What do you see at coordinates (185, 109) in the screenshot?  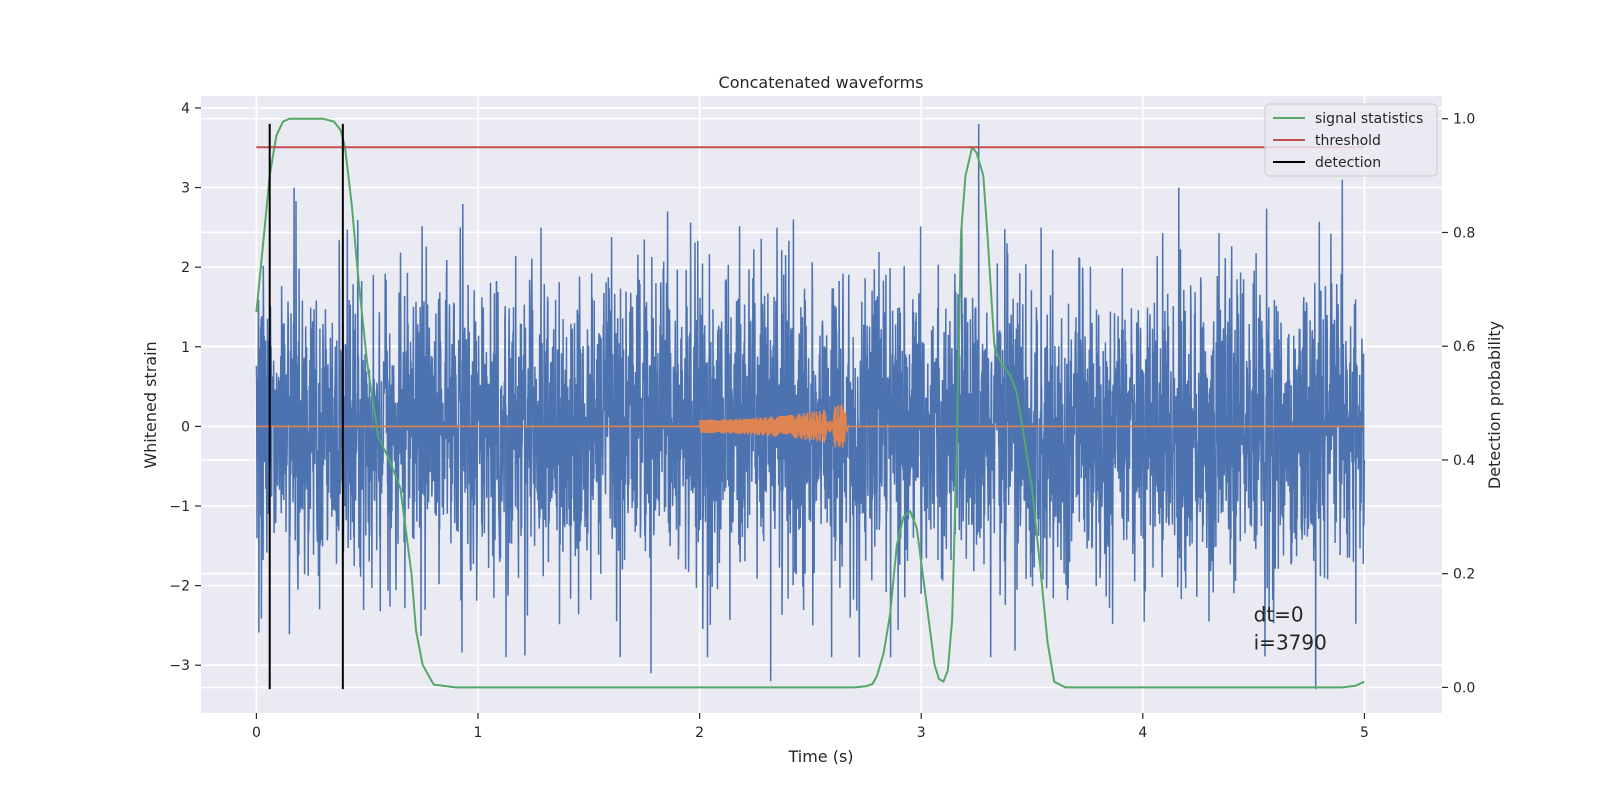 I see `y-tick-label: 4` at bounding box center [185, 109].